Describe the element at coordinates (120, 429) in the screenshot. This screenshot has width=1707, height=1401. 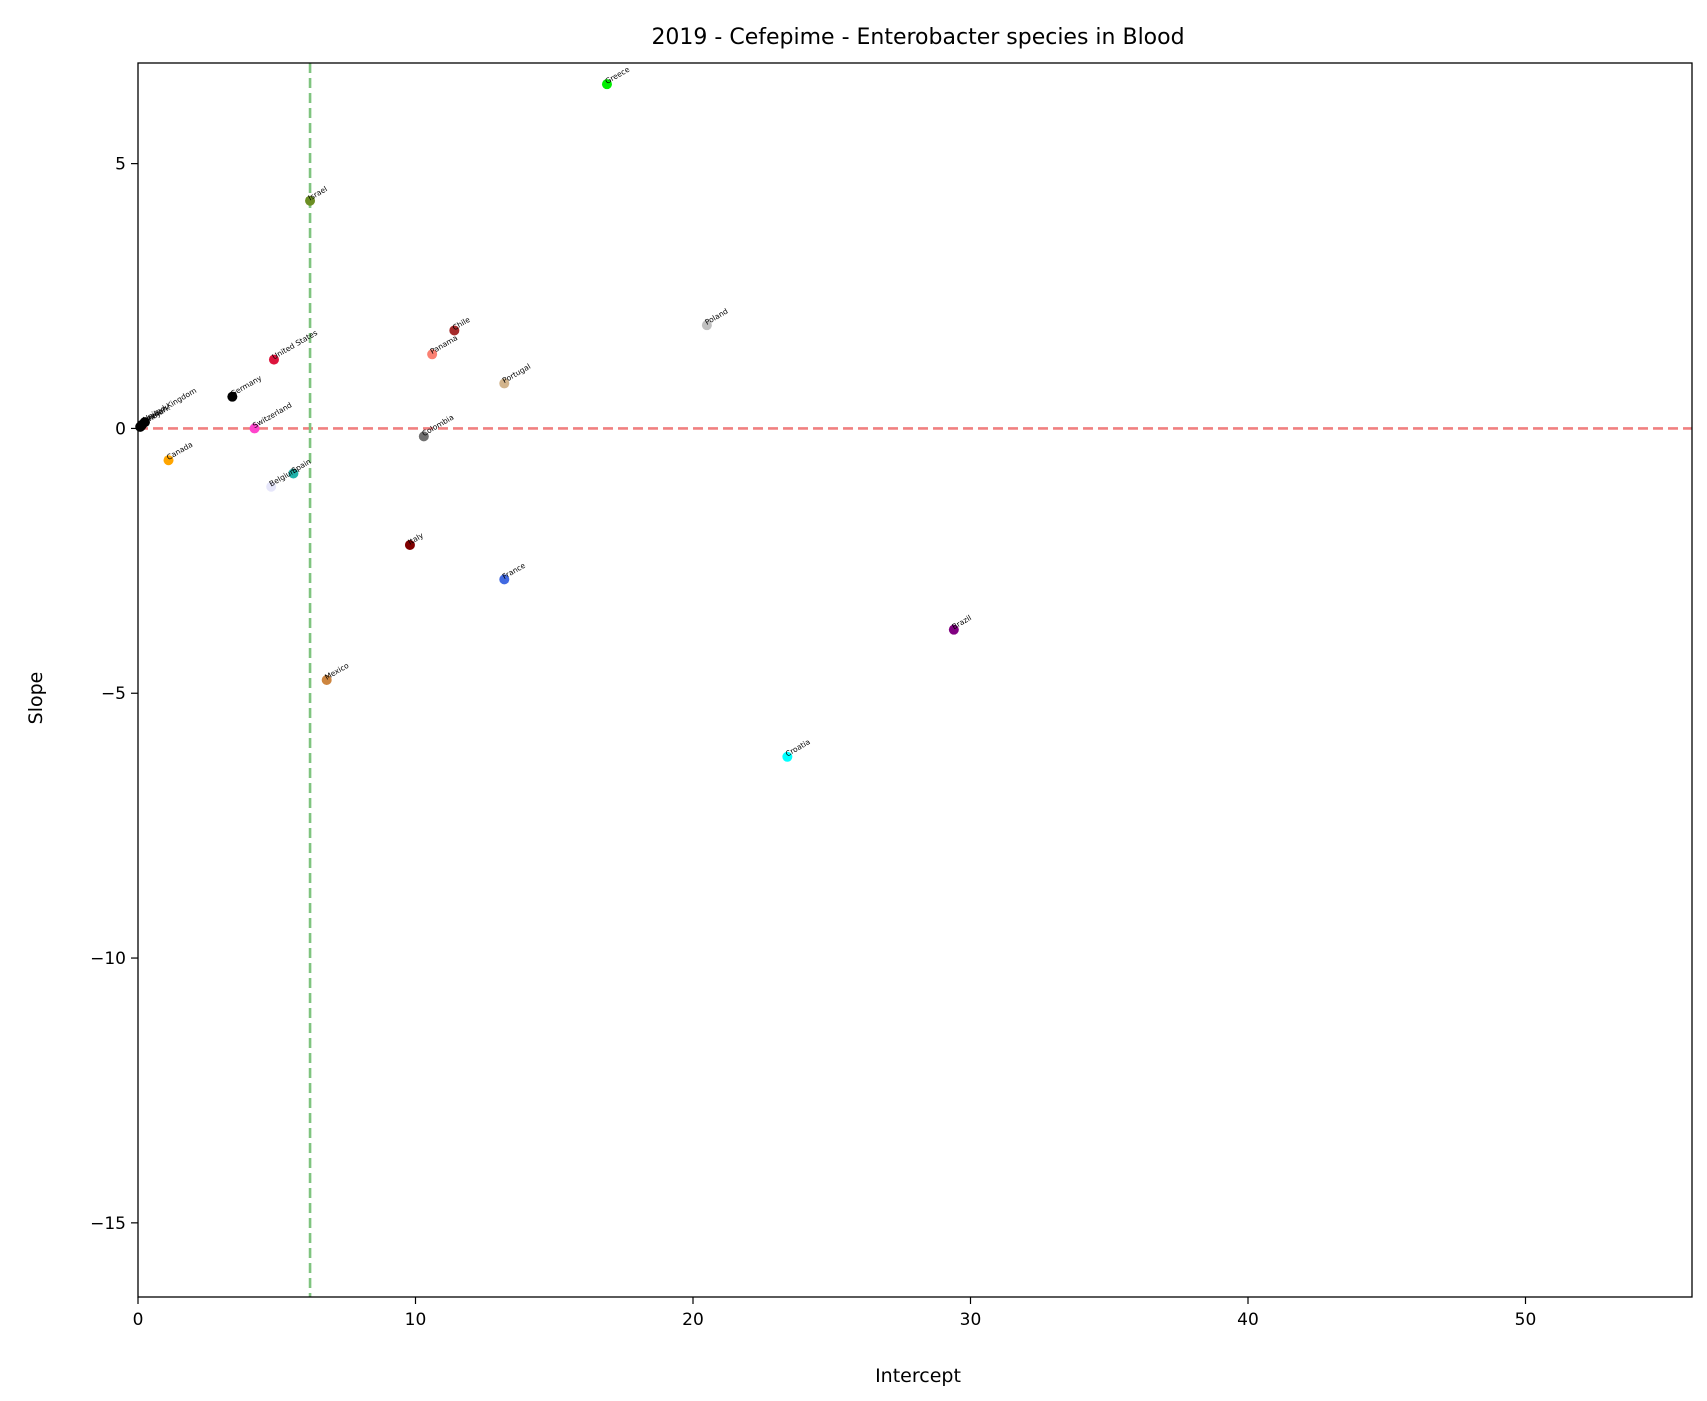
I see `y-tick-label: 0` at that location.